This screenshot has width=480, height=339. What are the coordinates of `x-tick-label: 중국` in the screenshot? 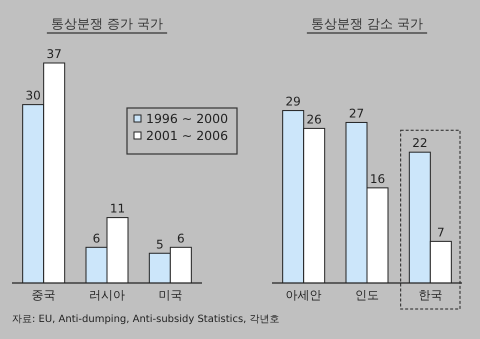 It's located at (44, 295).